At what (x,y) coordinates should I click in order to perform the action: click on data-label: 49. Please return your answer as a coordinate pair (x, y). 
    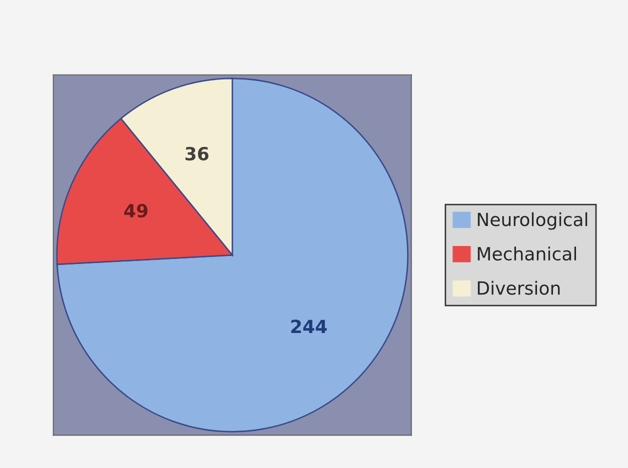
    Looking at the image, I should click on (136, 211).